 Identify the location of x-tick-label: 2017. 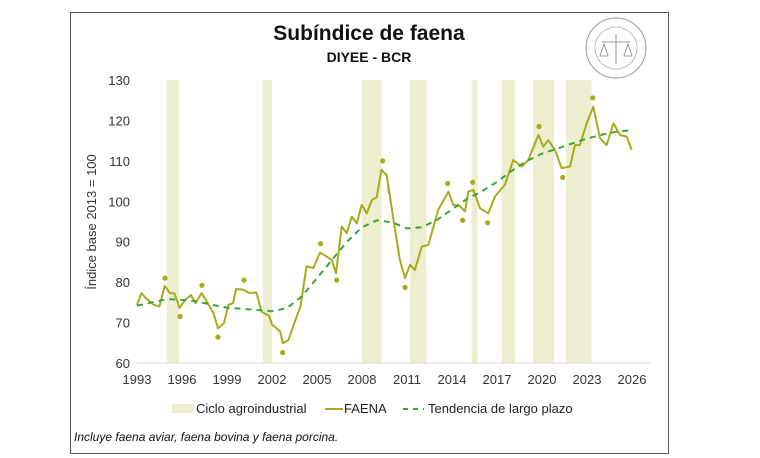
(497, 379).